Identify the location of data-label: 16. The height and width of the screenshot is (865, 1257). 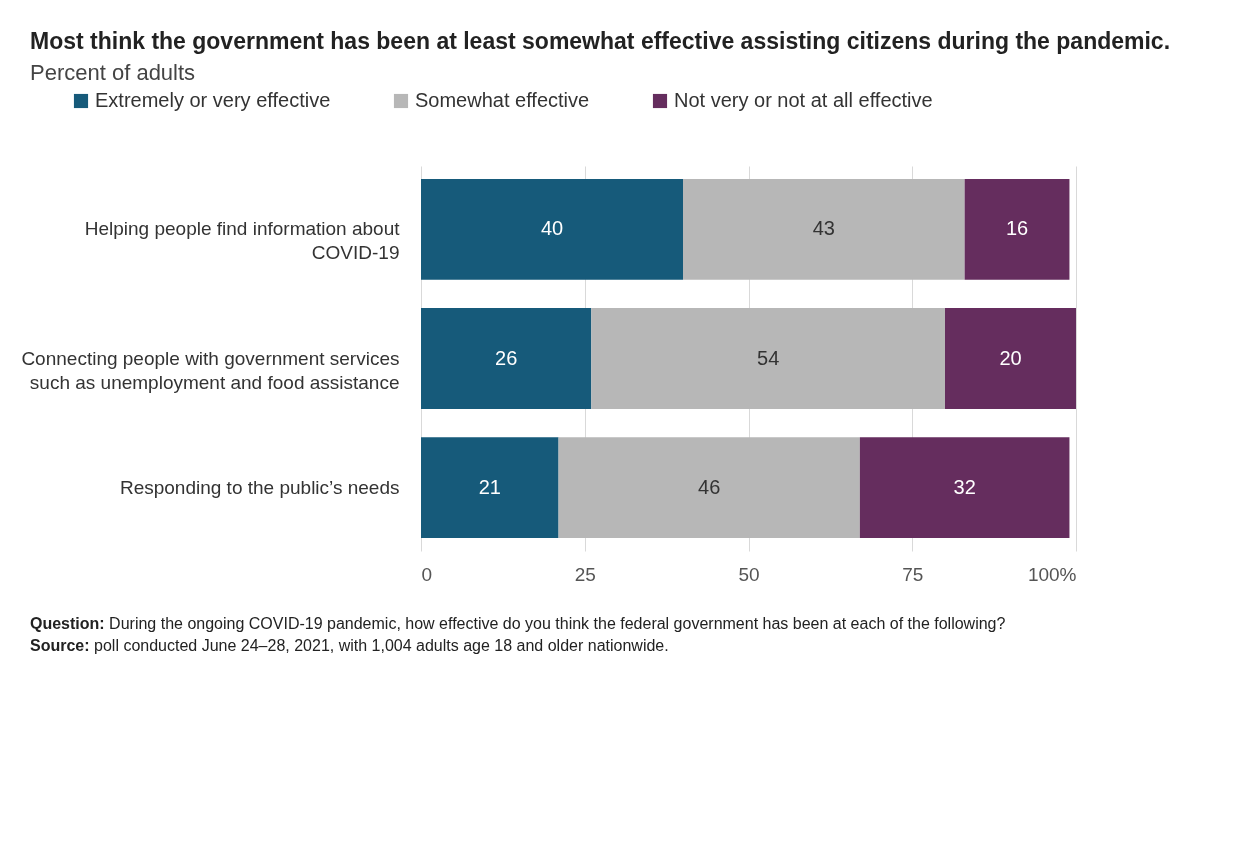
(1017, 227).